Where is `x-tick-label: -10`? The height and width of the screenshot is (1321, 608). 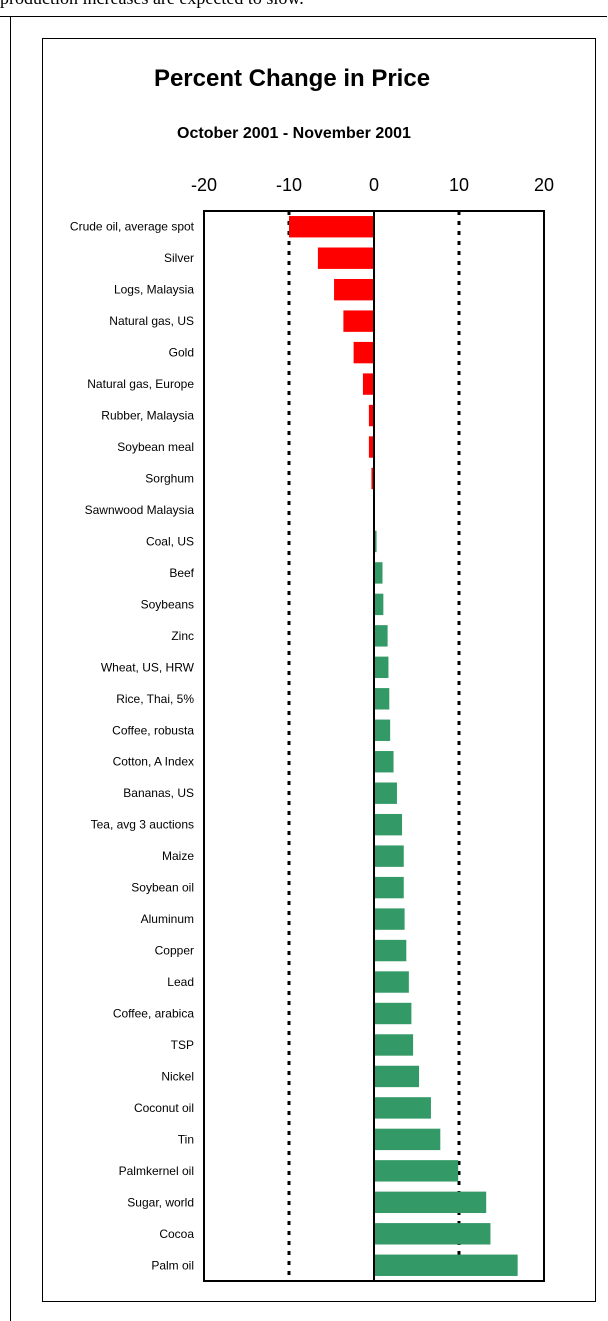
x-tick-label: -10 is located at coordinates (289, 185).